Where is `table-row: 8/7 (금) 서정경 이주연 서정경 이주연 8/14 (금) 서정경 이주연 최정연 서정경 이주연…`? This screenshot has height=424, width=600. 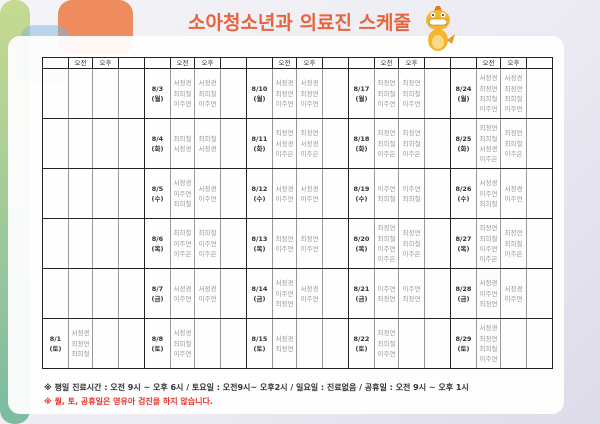
table-row: 8/7 (금) 서정경 이주연 서정경 이주연 8/14 (금) 서정경 이주연 최정연 서정경 이주연… is located at coordinates (297, 294).